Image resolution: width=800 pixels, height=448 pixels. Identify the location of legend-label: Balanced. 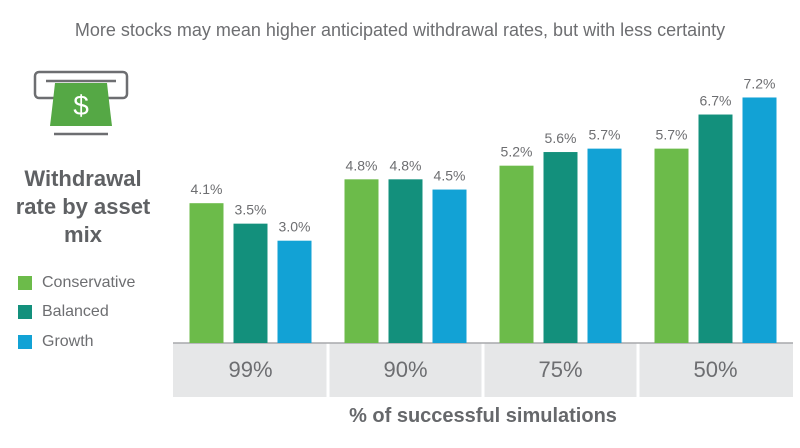
(75, 312).